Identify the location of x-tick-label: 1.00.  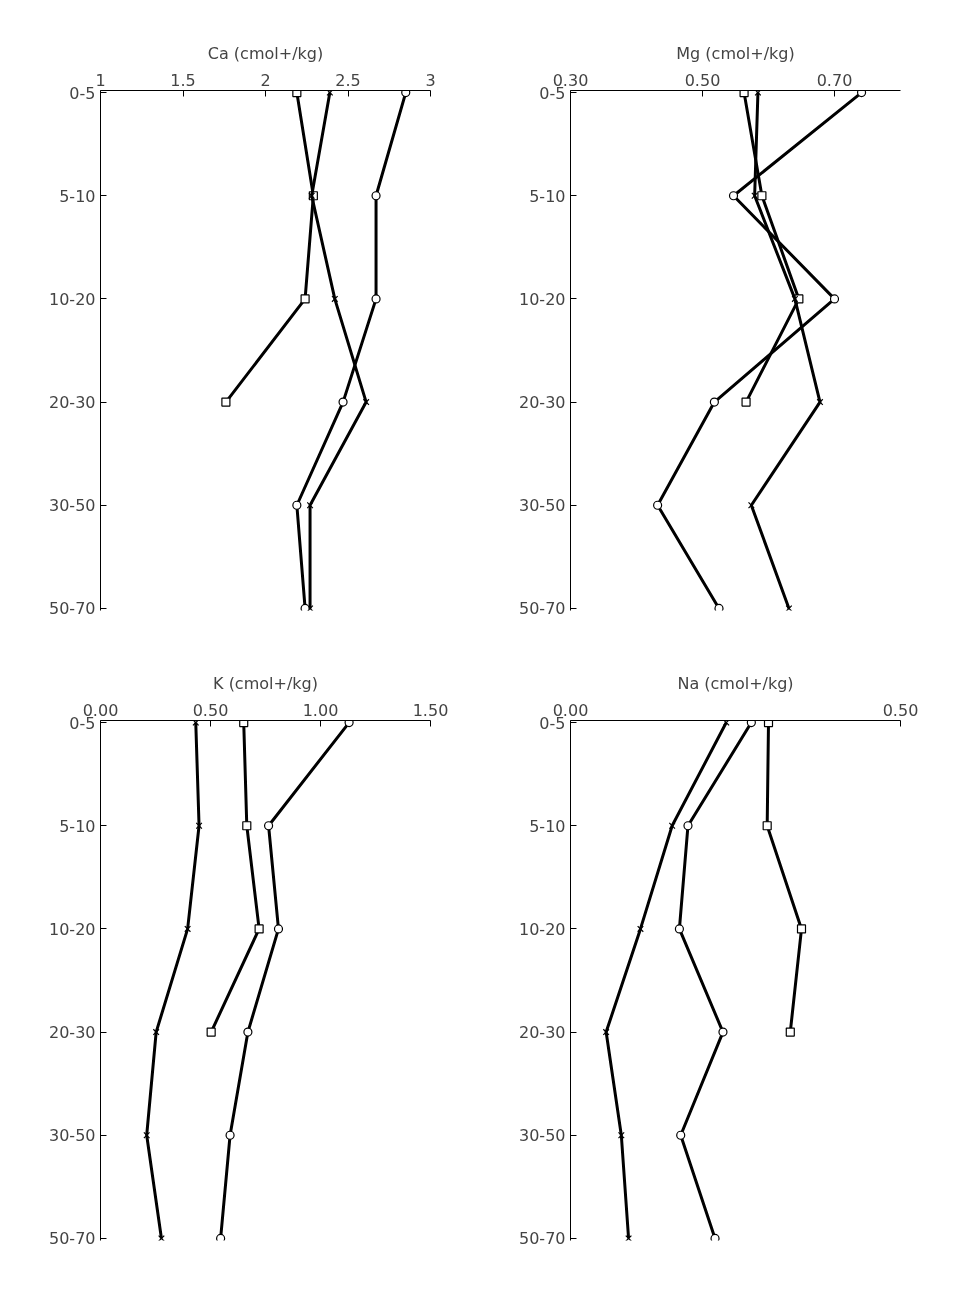
(320, 710).